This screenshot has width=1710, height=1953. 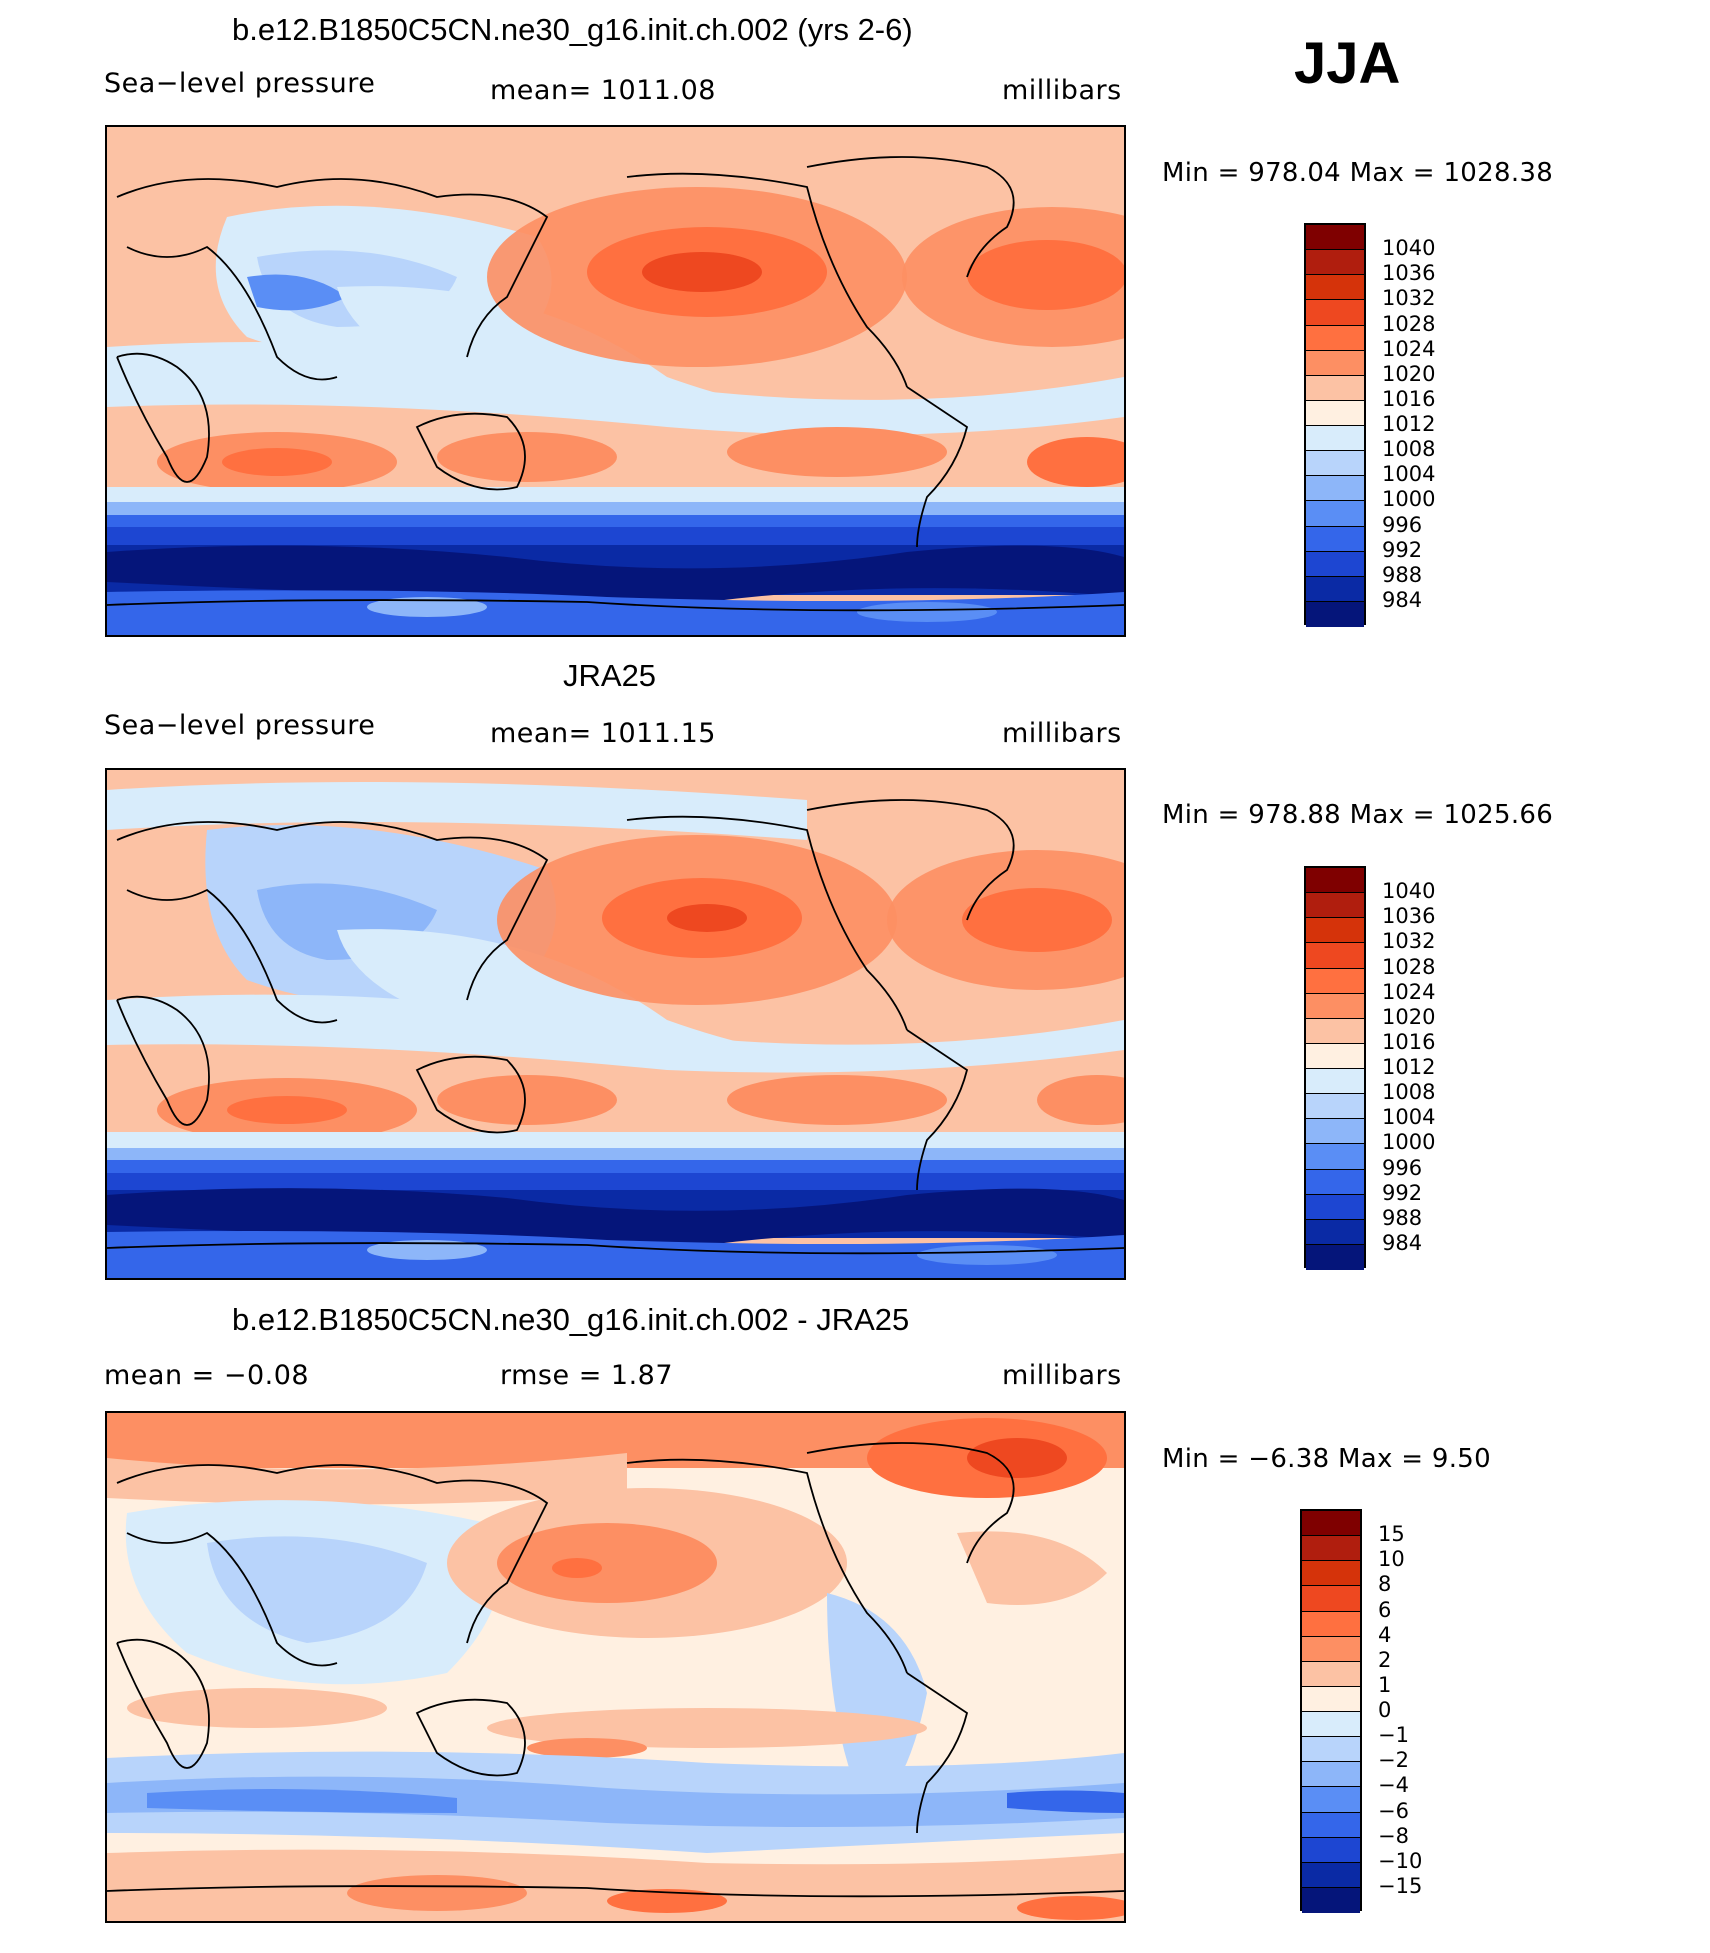 What do you see at coordinates (1402, 1242) in the screenshot?
I see `colorbar-tick-label: 984` at bounding box center [1402, 1242].